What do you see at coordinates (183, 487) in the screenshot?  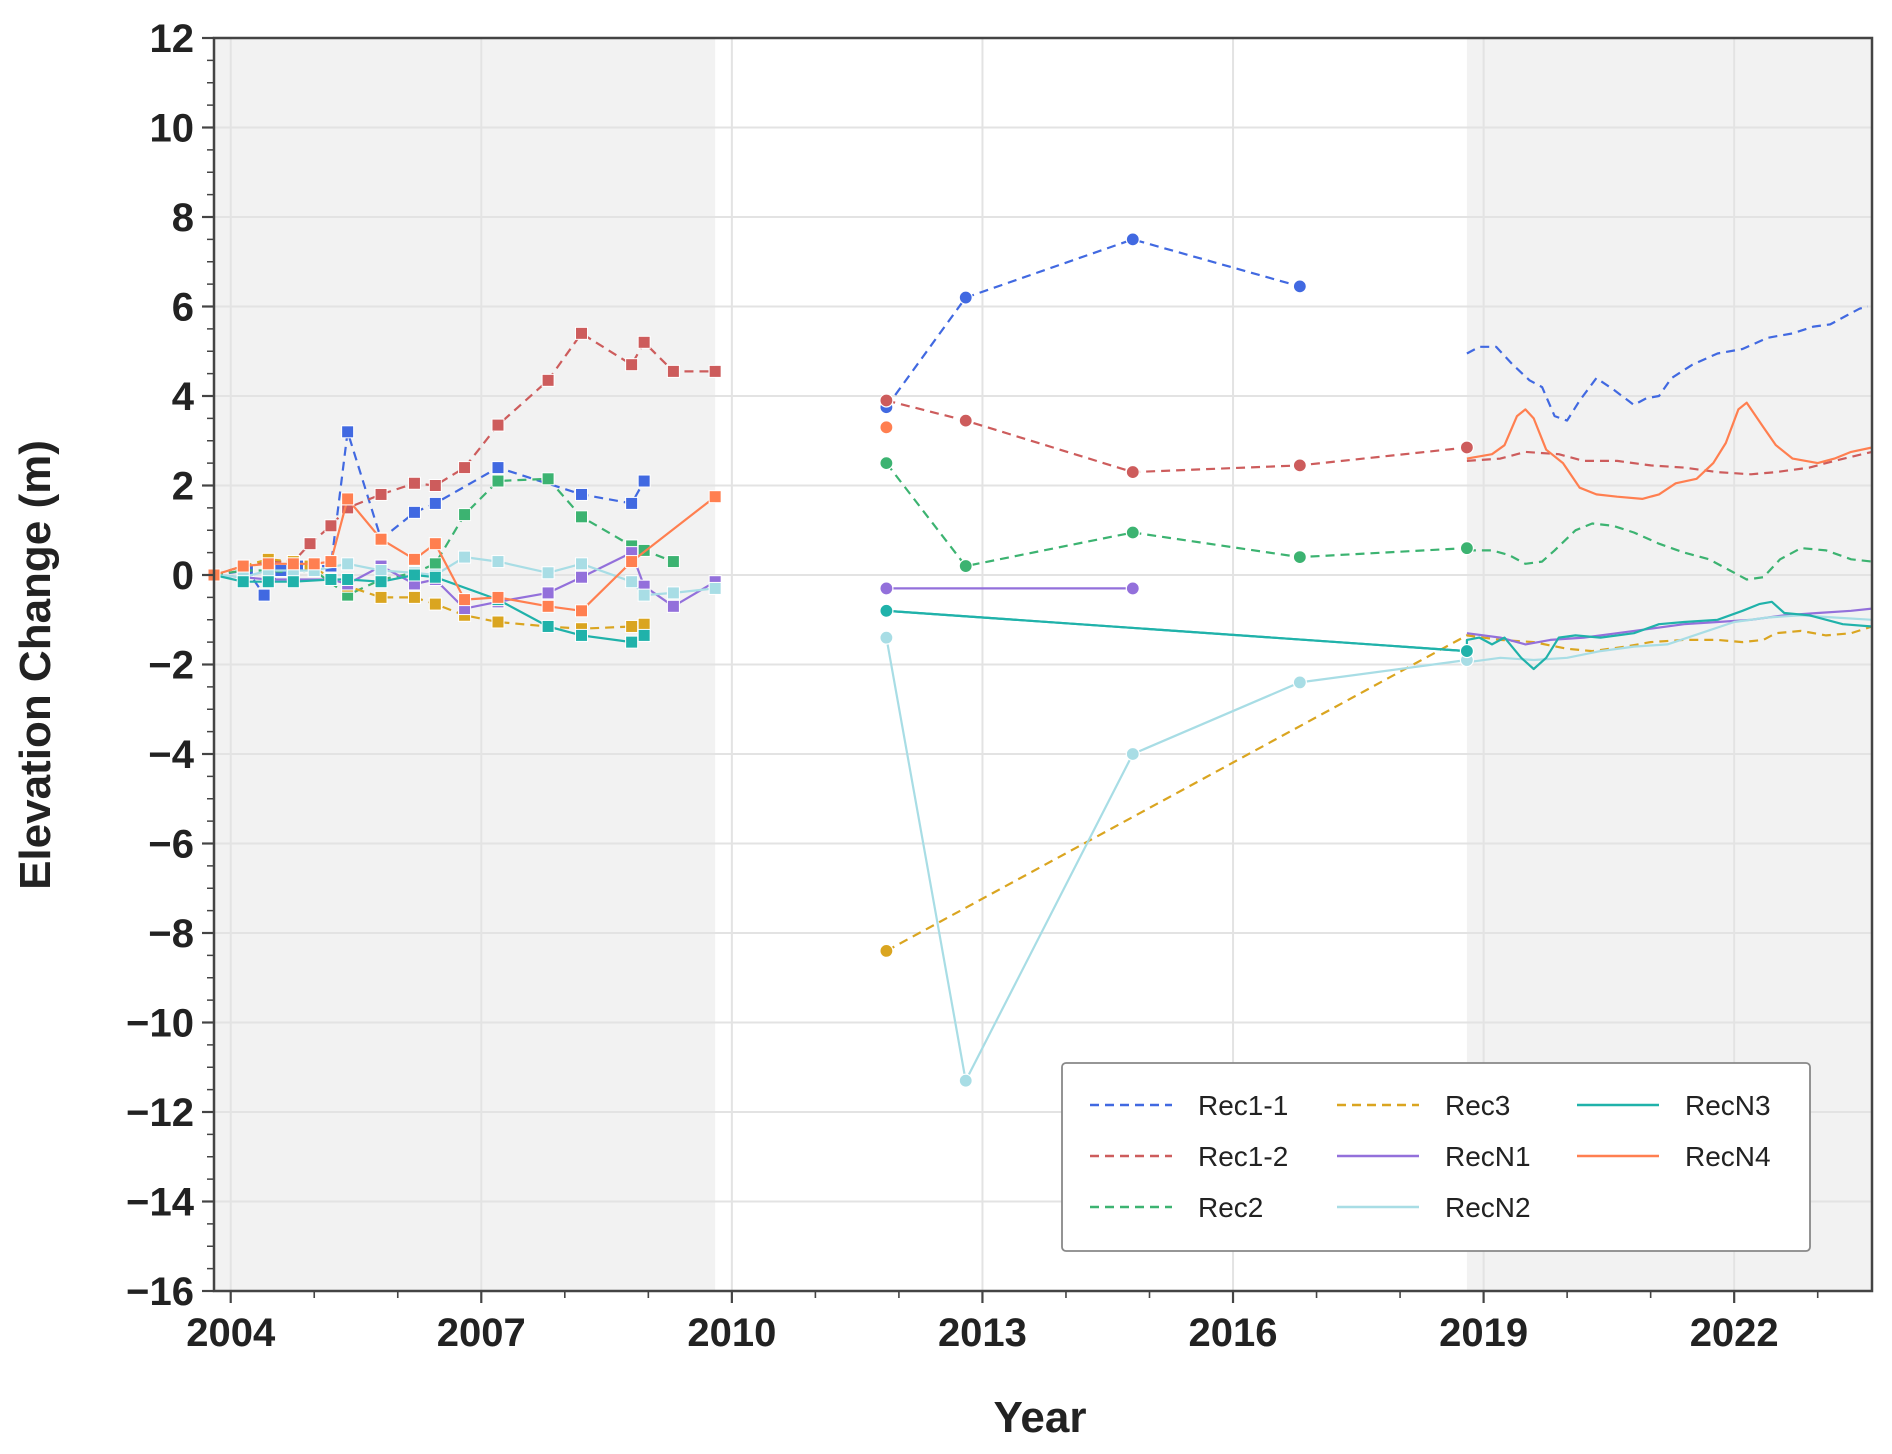 I see `y-tick-label-2: 2` at bounding box center [183, 487].